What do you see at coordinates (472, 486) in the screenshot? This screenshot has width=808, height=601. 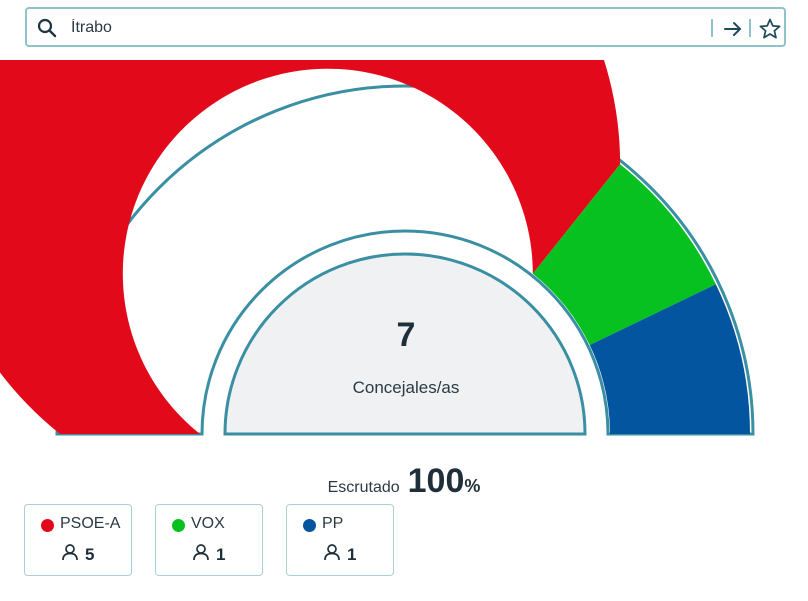 I see `scrutiny-unit: %` at bounding box center [472, 486].